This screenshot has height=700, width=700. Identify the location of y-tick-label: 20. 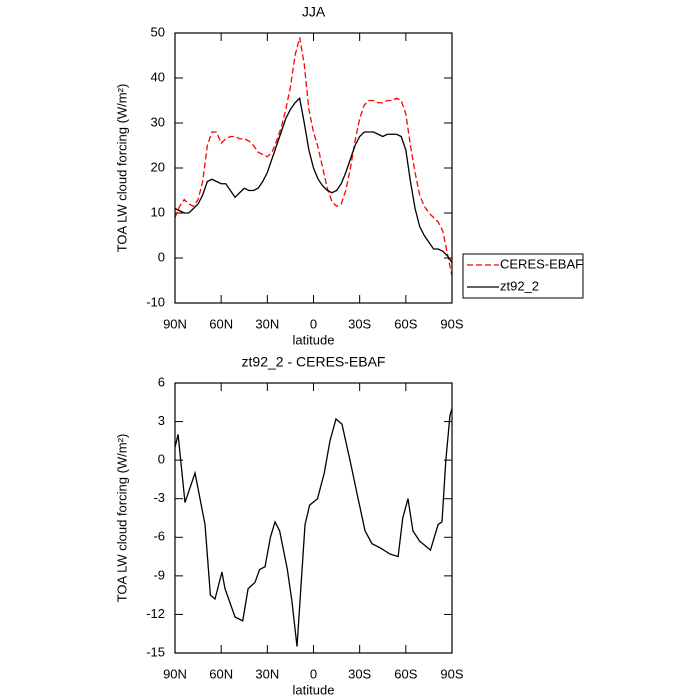
(158, 166).